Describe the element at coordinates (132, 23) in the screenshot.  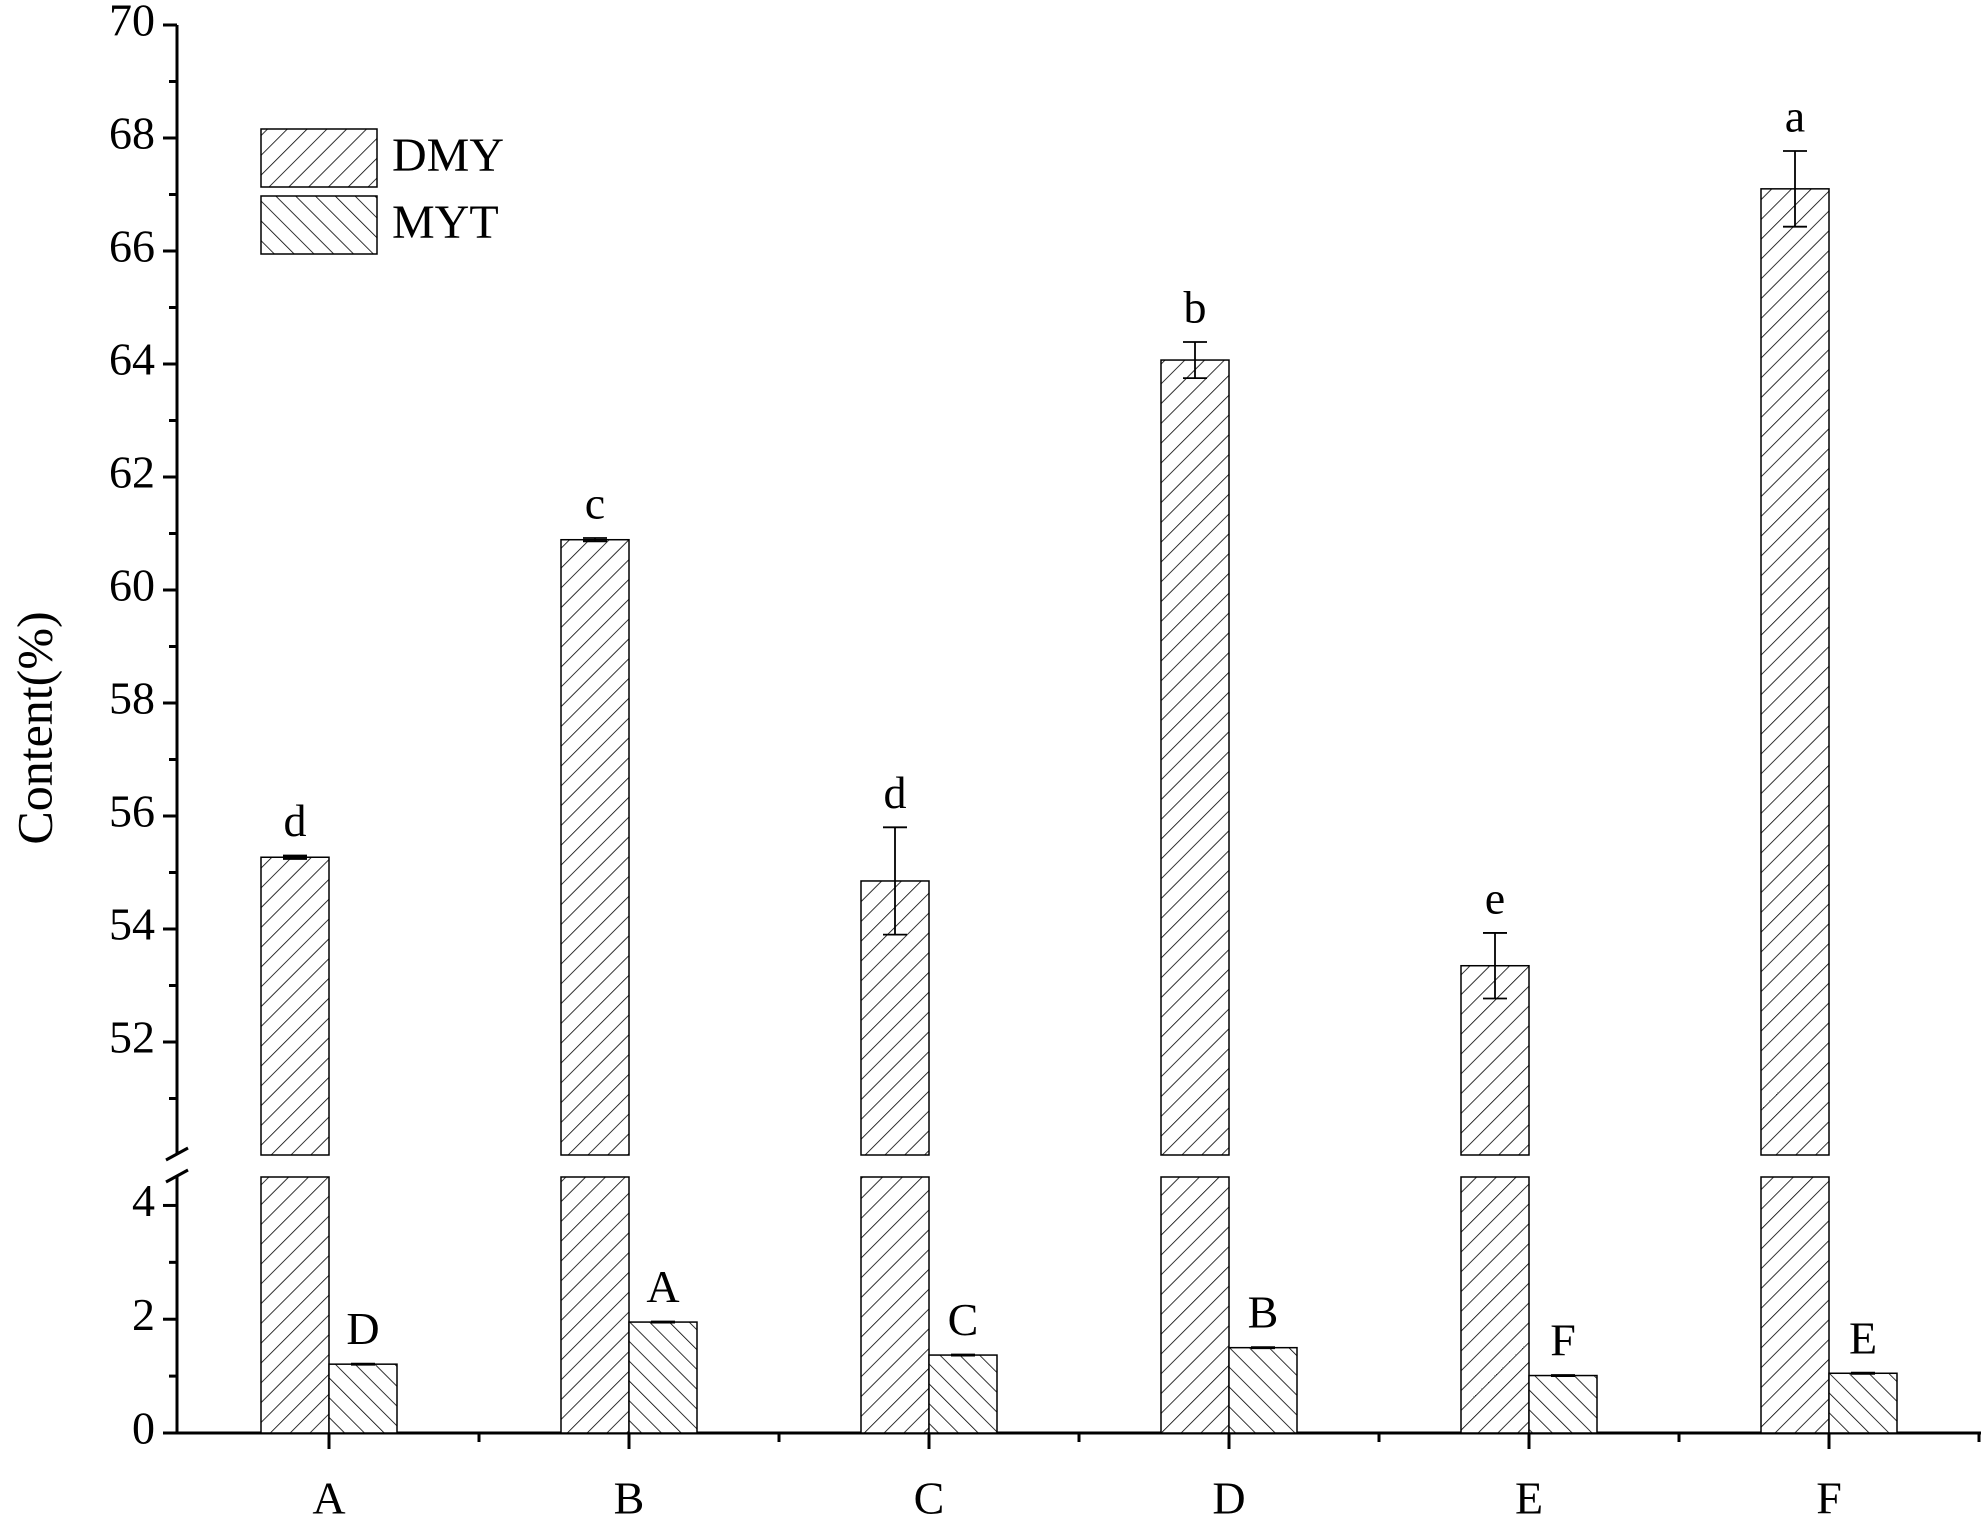
I see `y-tick-label: 70` at that location.